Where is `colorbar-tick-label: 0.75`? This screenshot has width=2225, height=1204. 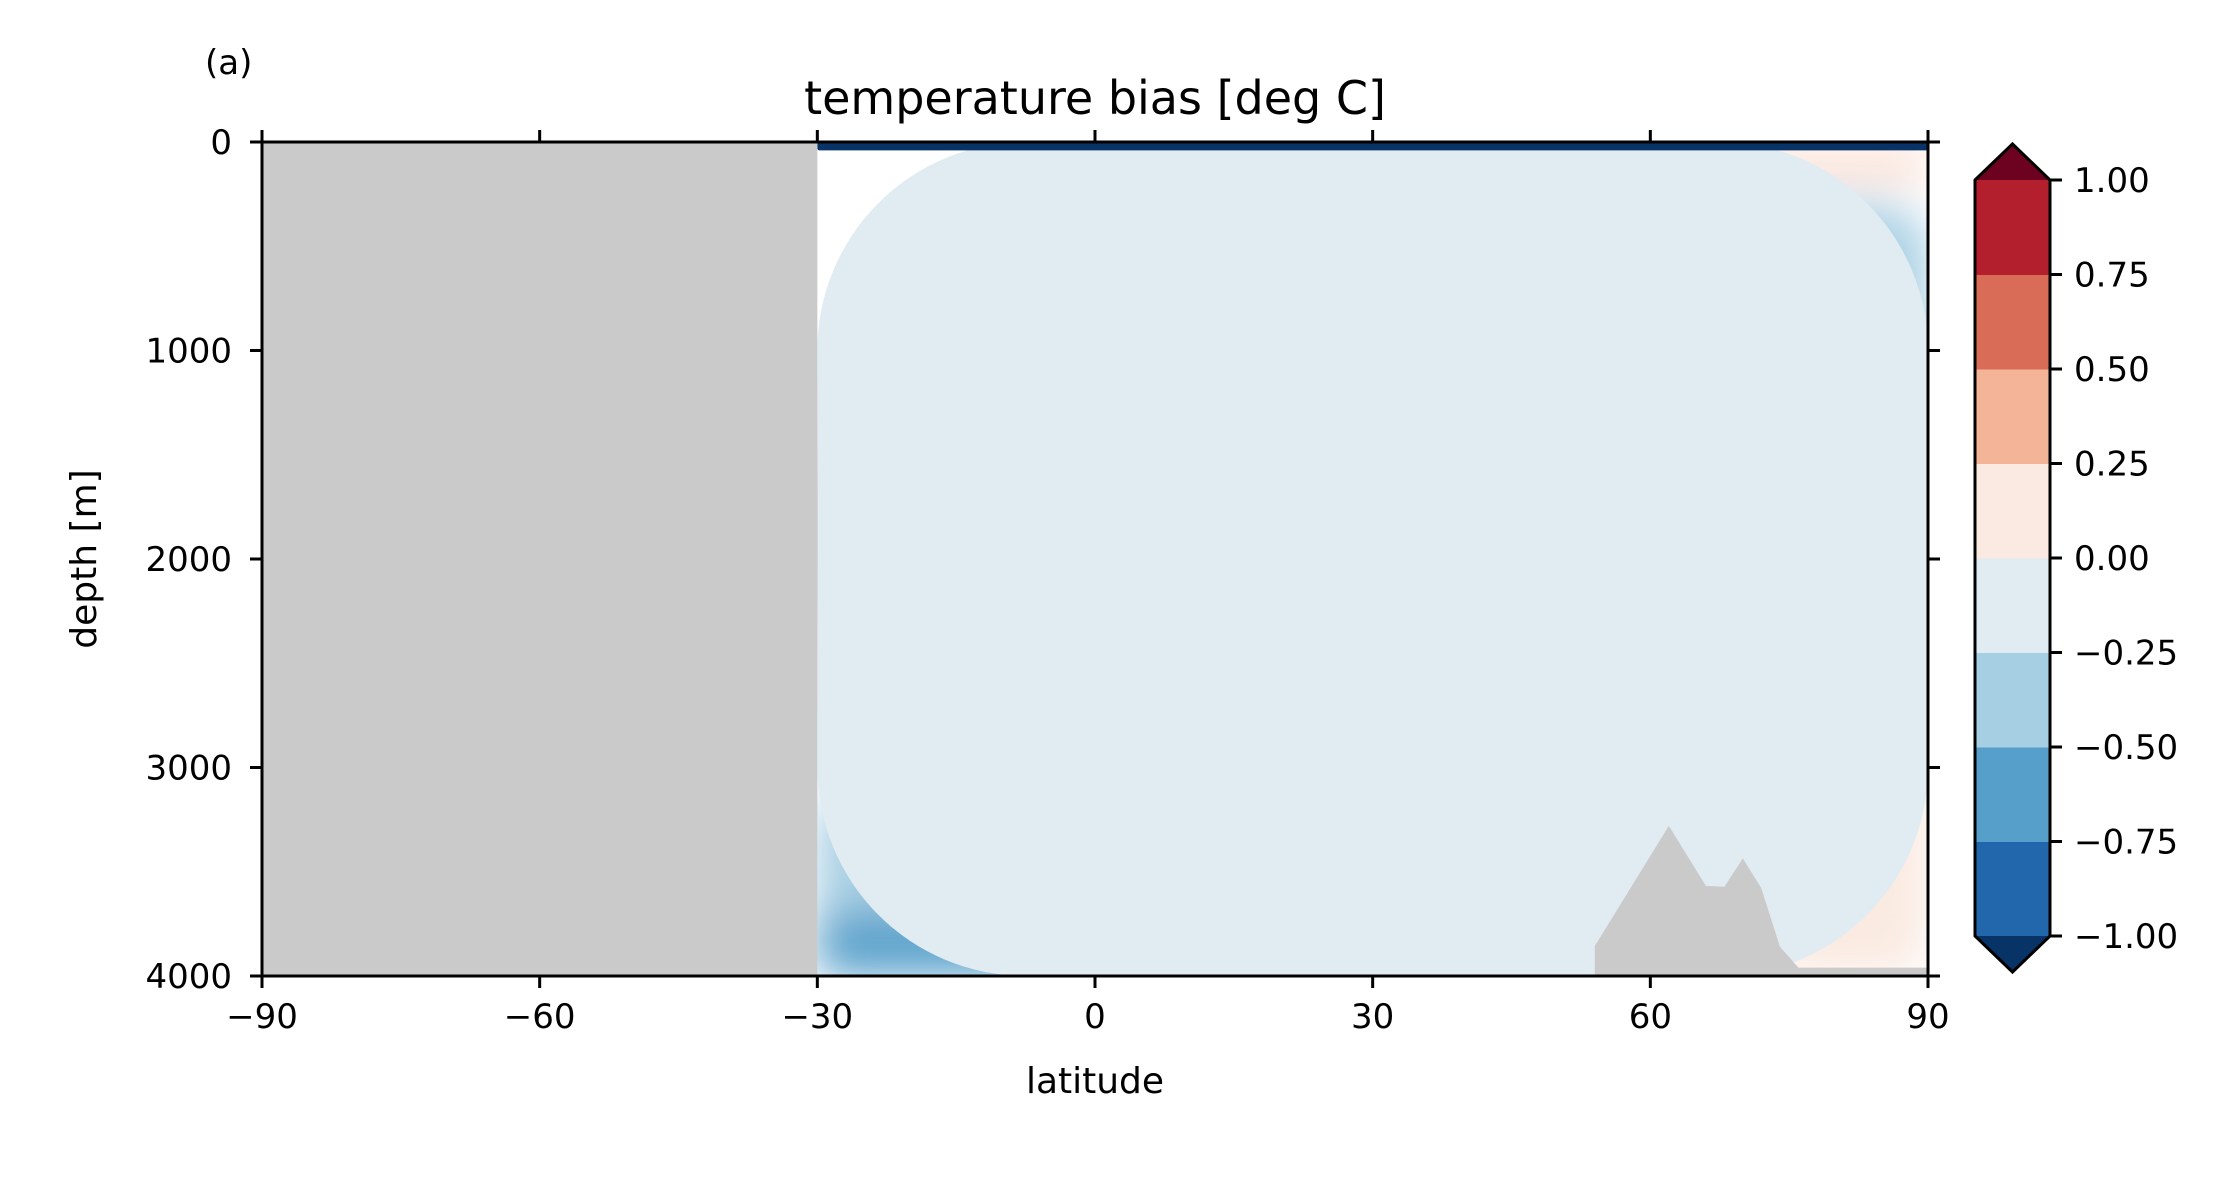
colorbar-tick-label: 0.75 is located at coordinates (2112, 276).